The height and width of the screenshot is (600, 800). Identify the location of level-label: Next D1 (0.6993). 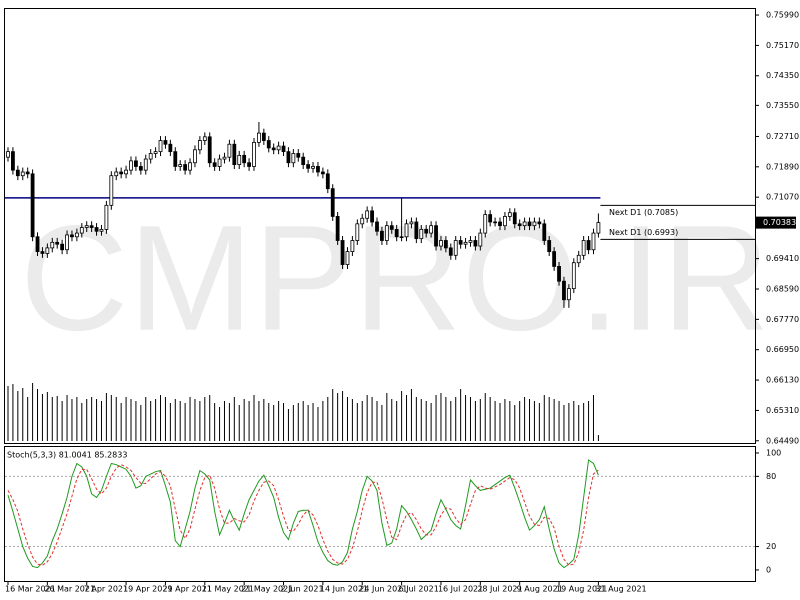
(643, 232).